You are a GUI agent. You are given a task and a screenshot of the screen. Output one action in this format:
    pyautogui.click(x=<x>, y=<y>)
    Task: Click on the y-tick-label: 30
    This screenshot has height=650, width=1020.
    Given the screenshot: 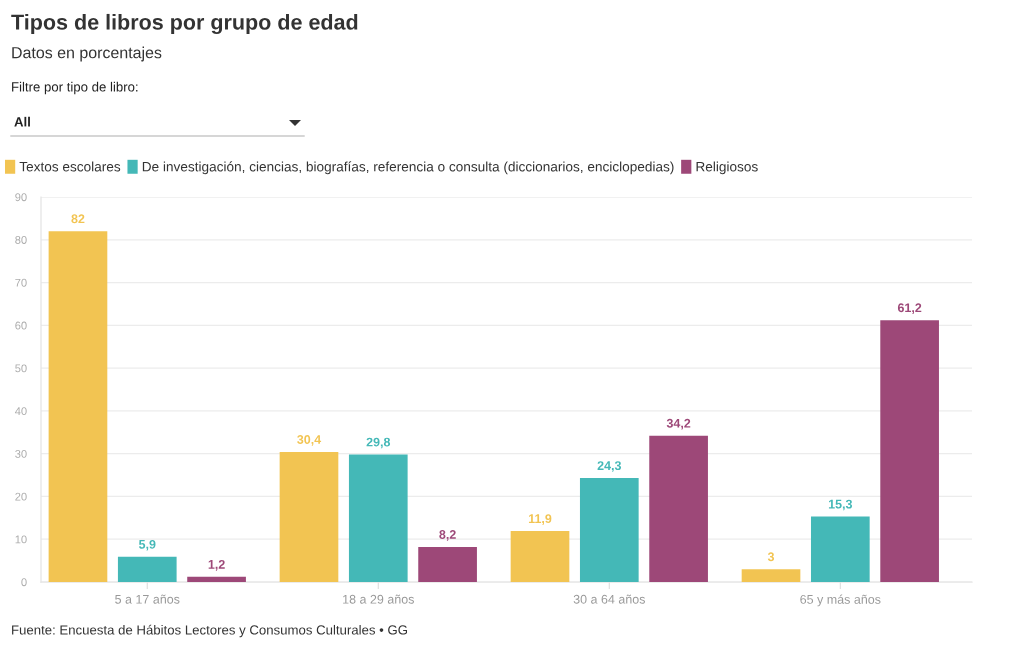 What is the action you would take?
    pyautogui.click(x=21, y=453)
    